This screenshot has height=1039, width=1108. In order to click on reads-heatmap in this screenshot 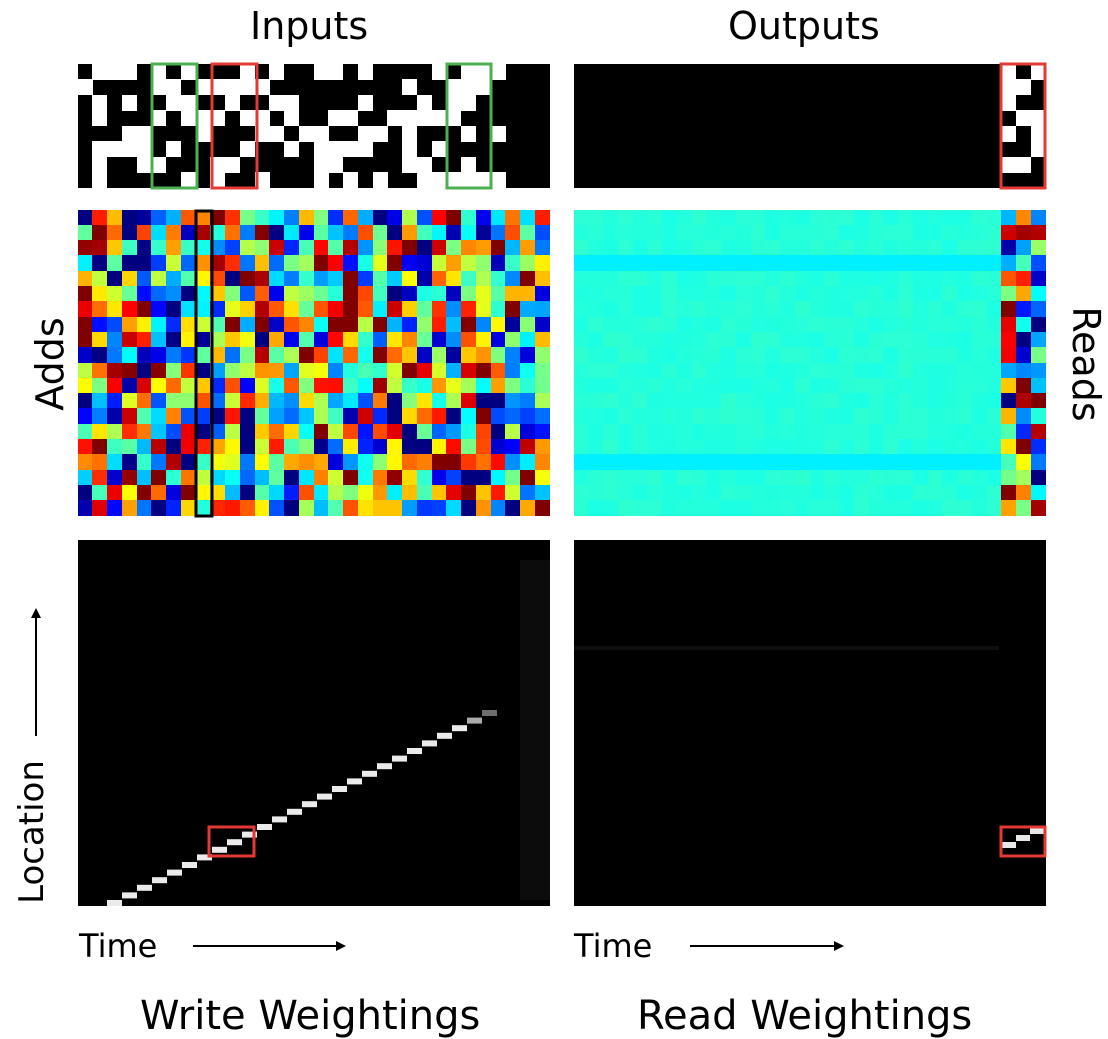, I will do `click(810, 363)`.